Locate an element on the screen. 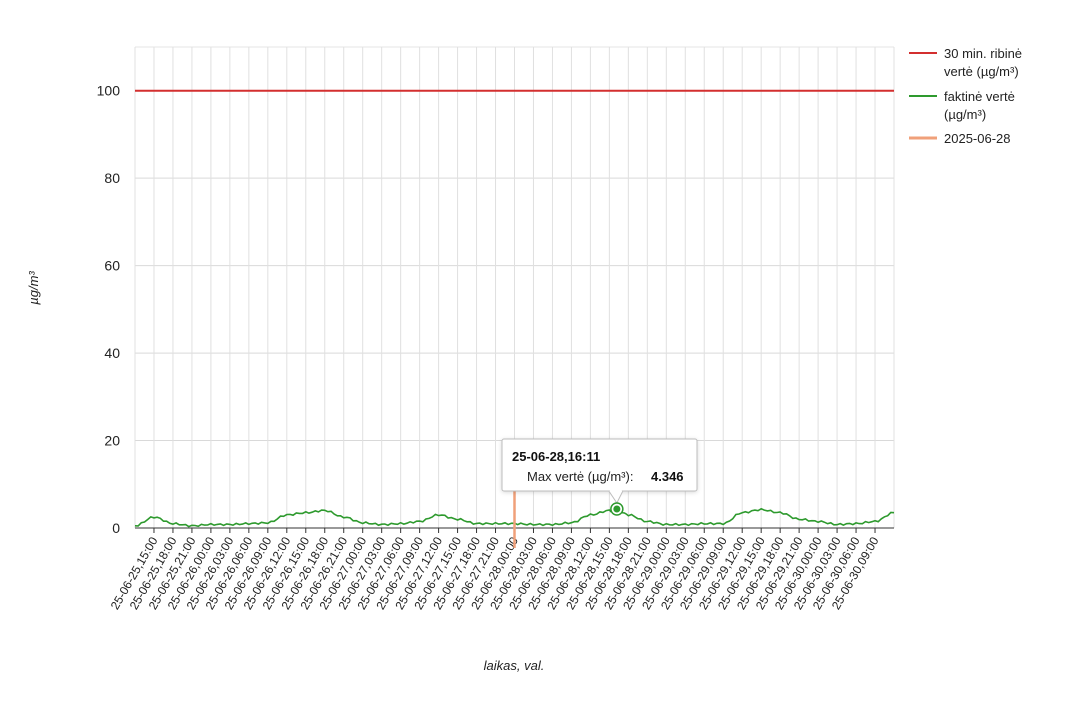 This screenshot has height=705, width=1076. highlight-point is located at coordinates (617, 509).